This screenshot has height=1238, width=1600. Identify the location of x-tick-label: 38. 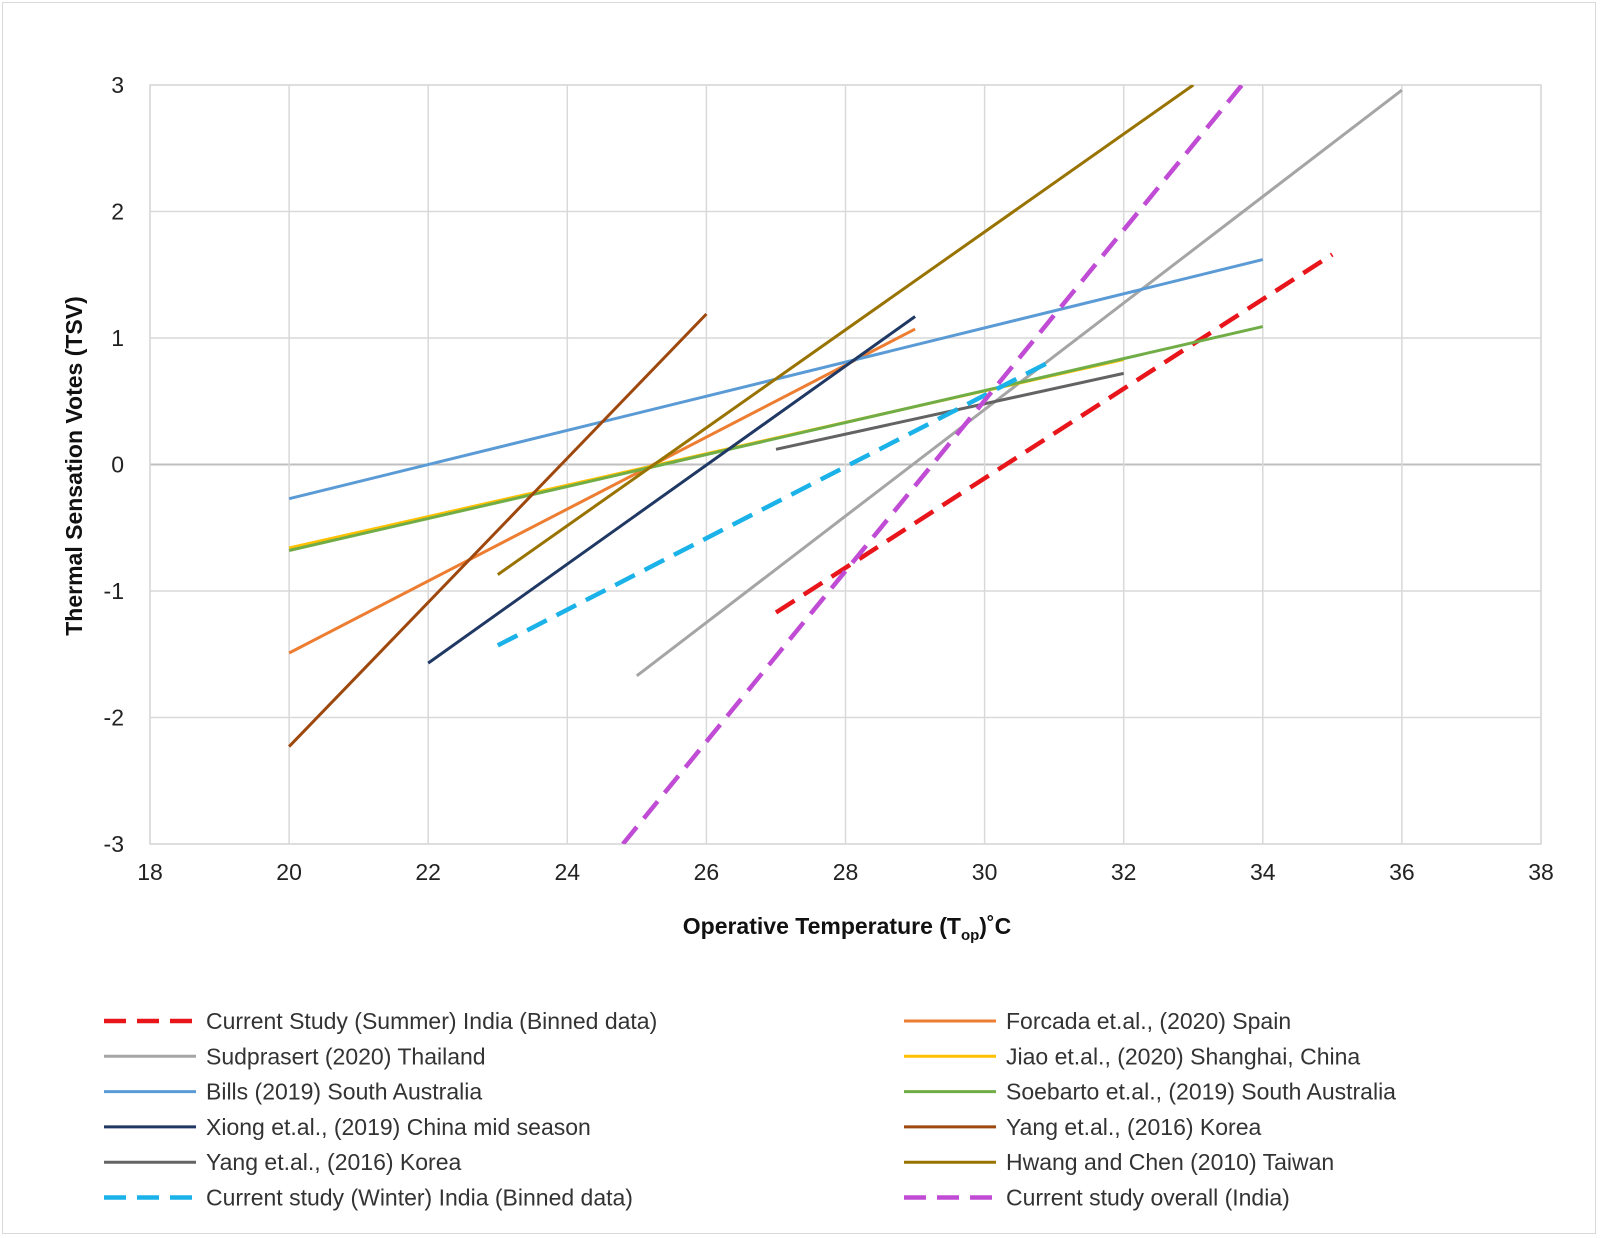
(1541, 872).